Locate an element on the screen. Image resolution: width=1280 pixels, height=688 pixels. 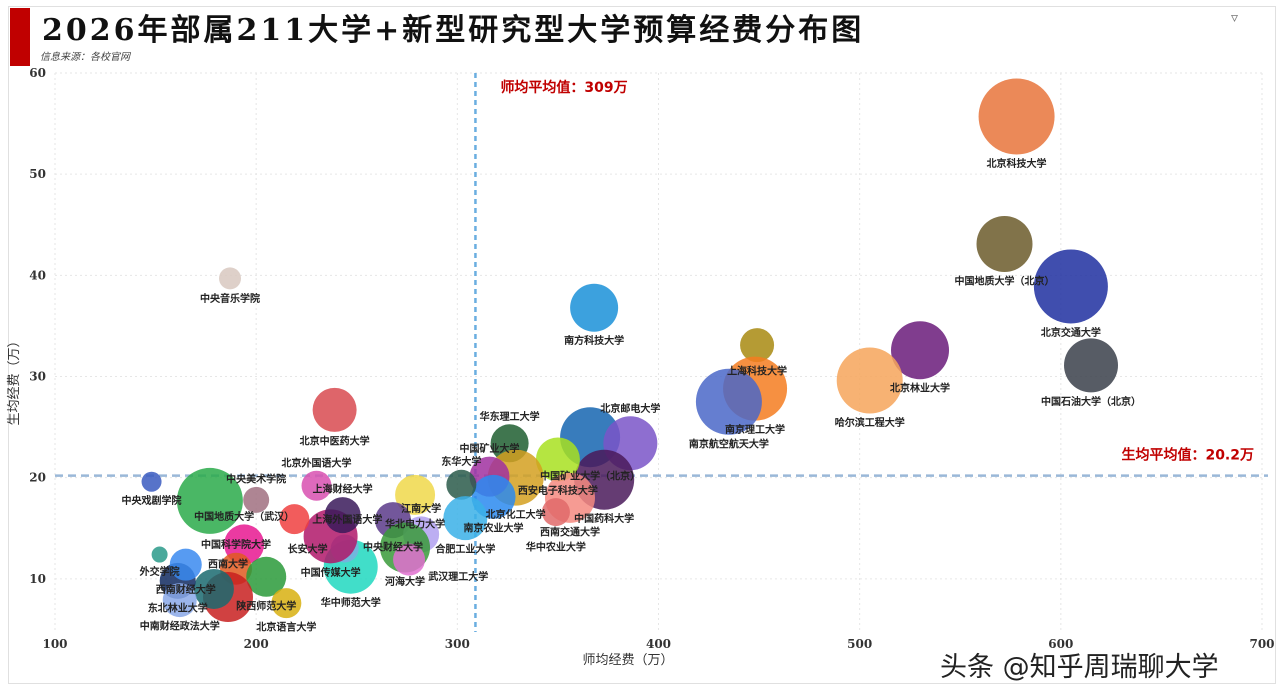
bubble-label: 陕西师范大学 is located at coordinates (266, 605).